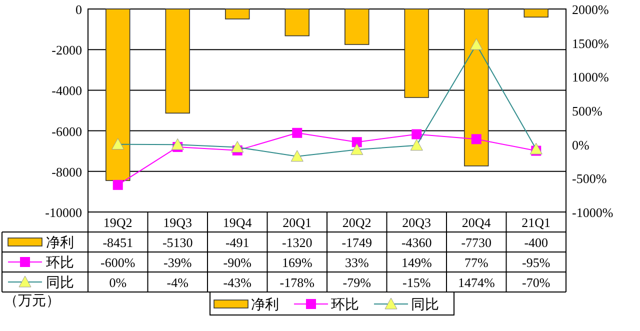 This screenshot has height=331, width=640. I want to click on y-tick-label: -10000, so click(63, 212).